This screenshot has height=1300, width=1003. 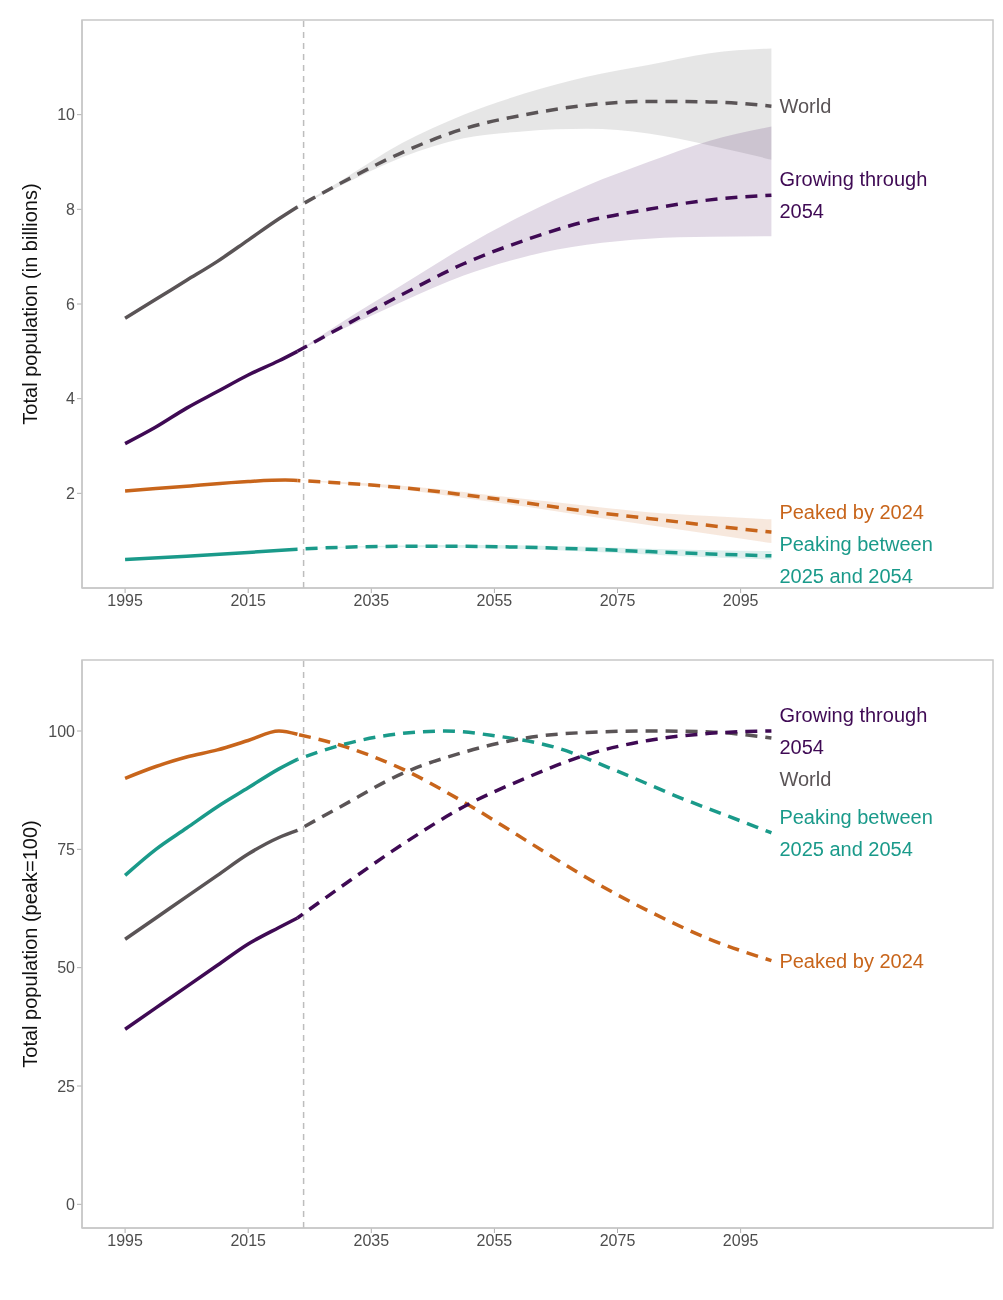 I want to click on y-axis-title: Total population (in billions), so click(x=30, y=304).